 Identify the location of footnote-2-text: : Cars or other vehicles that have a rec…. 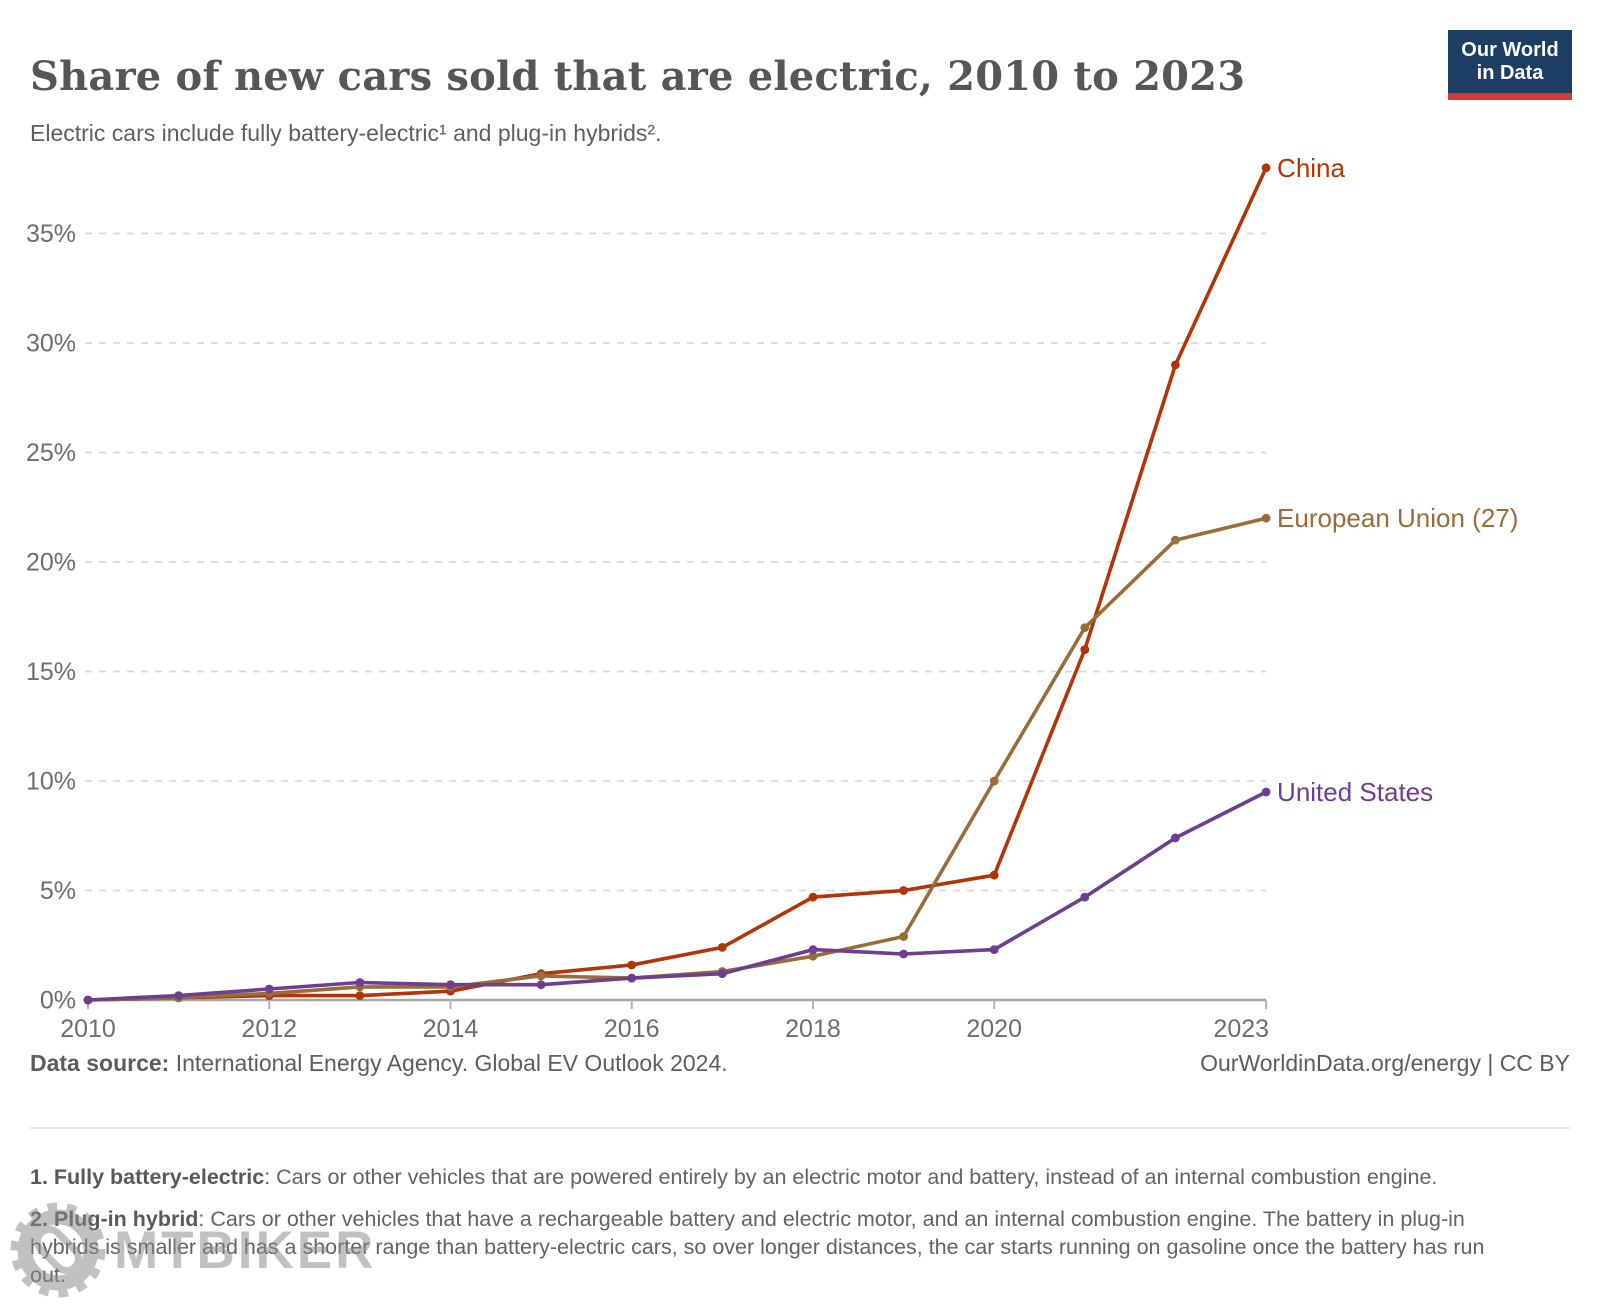
(757, 1247).